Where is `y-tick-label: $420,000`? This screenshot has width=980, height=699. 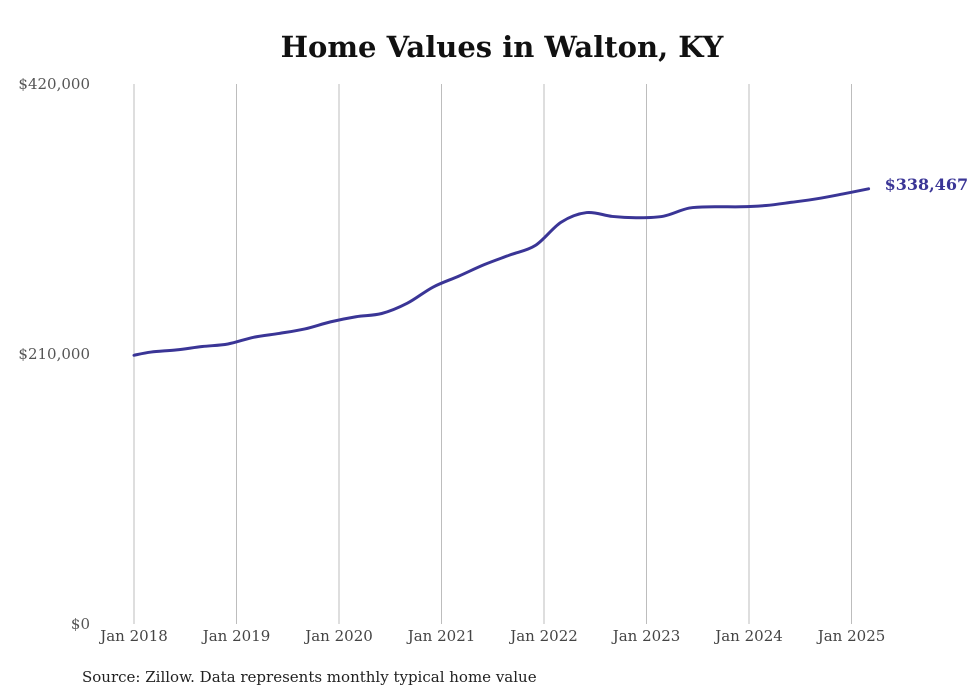
y-tick-label: $420,000 is located at coordinates (54, 84).